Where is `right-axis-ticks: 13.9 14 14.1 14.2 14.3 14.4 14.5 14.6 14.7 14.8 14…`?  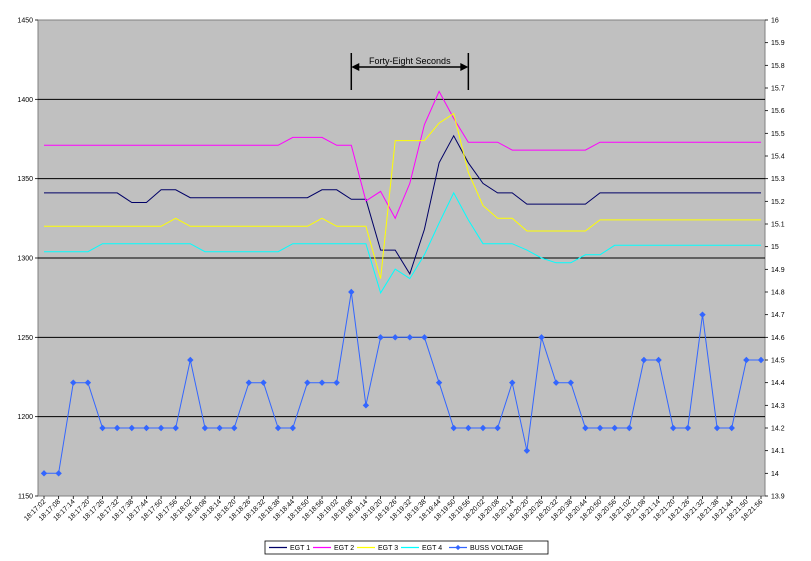
right-axis-ticks: 13.9 14 14.1 14.2 14.3 14.4 14.5 14.6 14.7 14.8 14… is located at coordinates (775, 259).